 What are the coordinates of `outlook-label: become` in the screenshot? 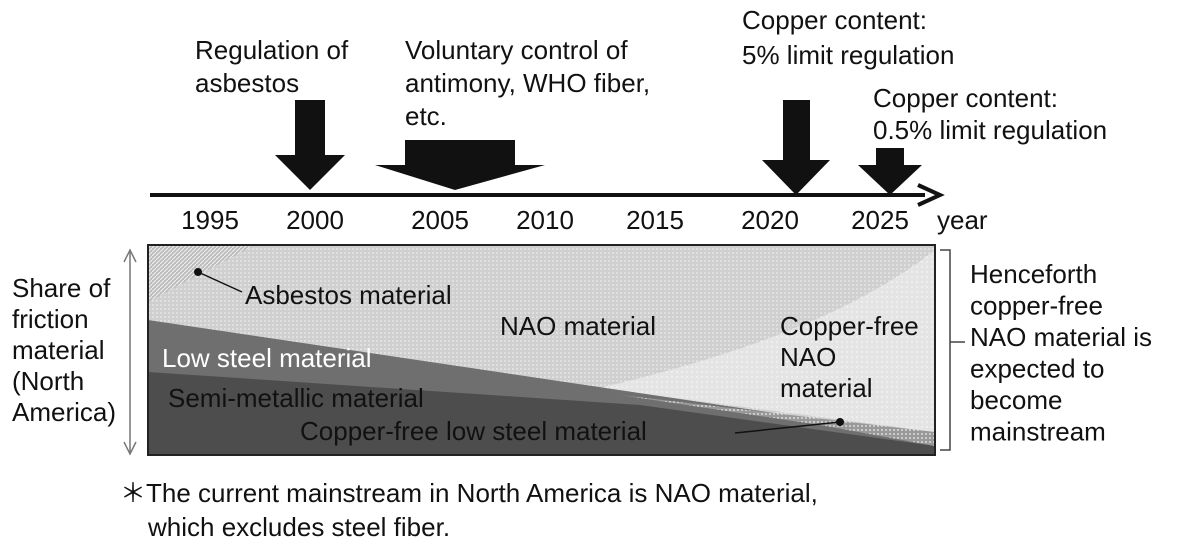 It's located at (1016, 400).